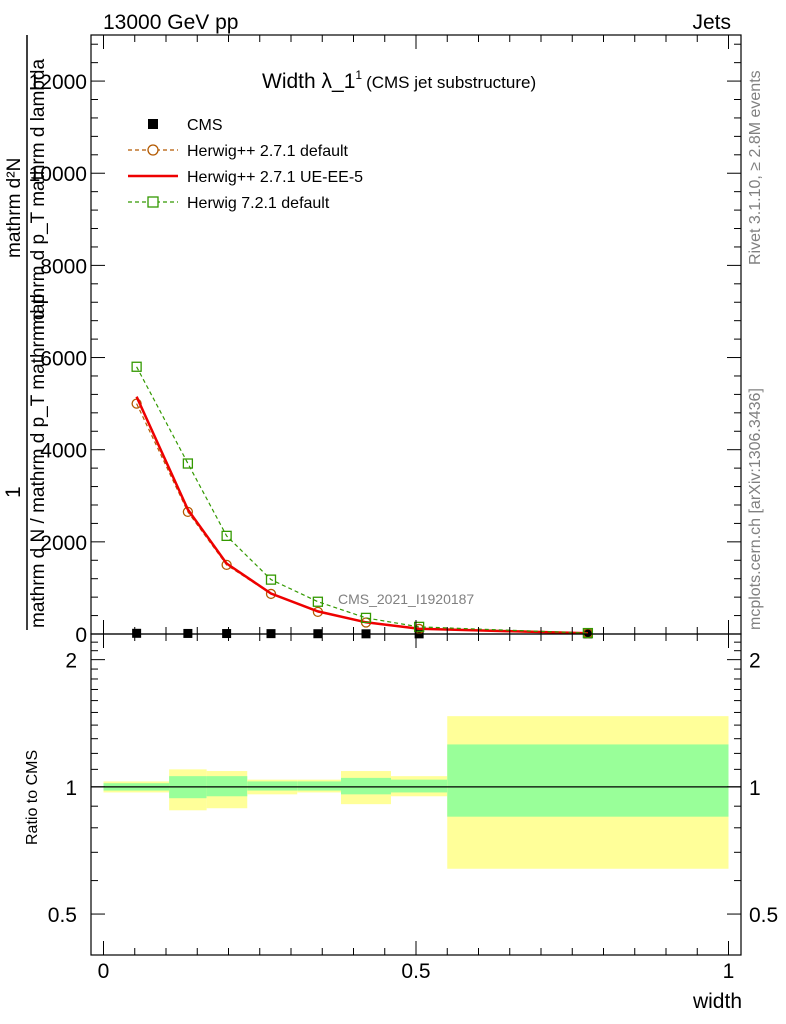  Describe the element at coordinates (729, 971) in the screenshot. I see `ratio-xtick-label: 1` at that location.